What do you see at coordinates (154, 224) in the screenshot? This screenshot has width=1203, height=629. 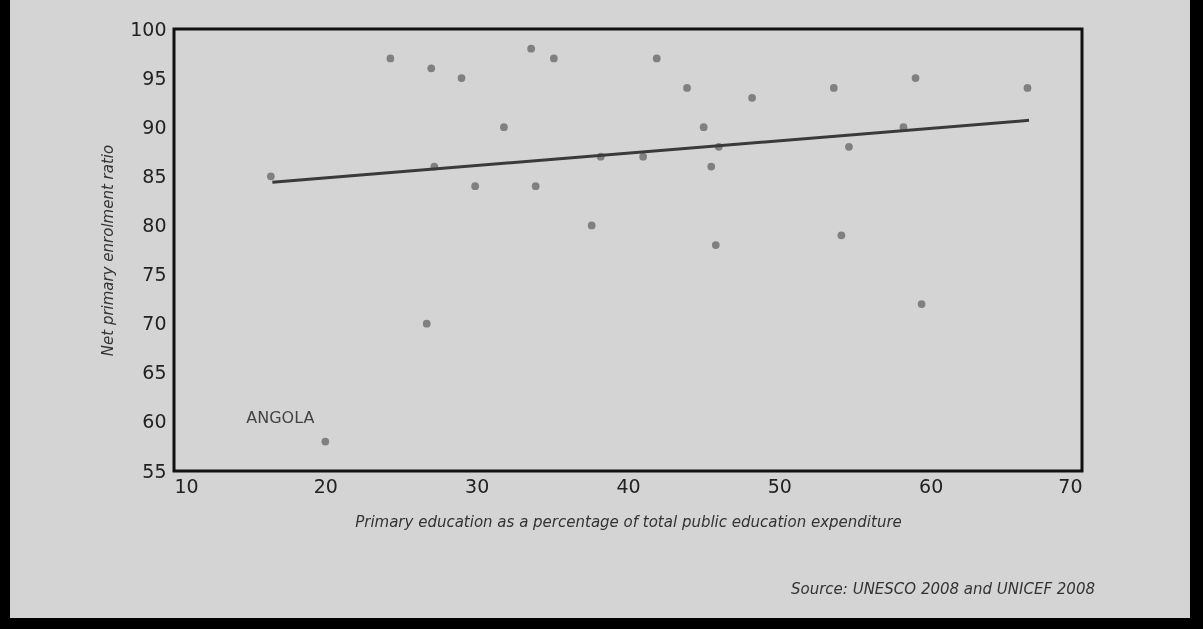 I see `y-tick-label: 80` at bounding box center [154, 224].